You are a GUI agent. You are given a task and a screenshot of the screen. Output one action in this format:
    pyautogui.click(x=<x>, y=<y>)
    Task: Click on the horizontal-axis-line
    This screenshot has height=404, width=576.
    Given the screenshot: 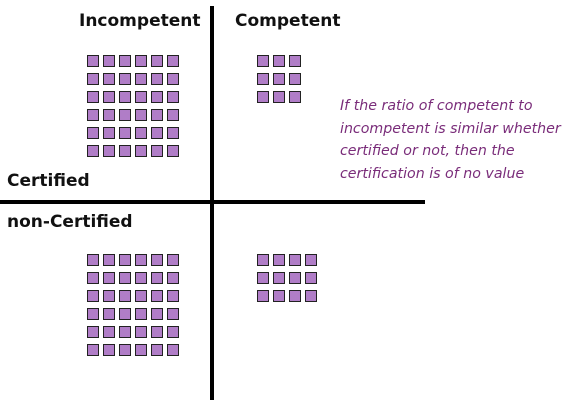 What is the action you would take?
    pyautogui.click(x=212, y=202)
    